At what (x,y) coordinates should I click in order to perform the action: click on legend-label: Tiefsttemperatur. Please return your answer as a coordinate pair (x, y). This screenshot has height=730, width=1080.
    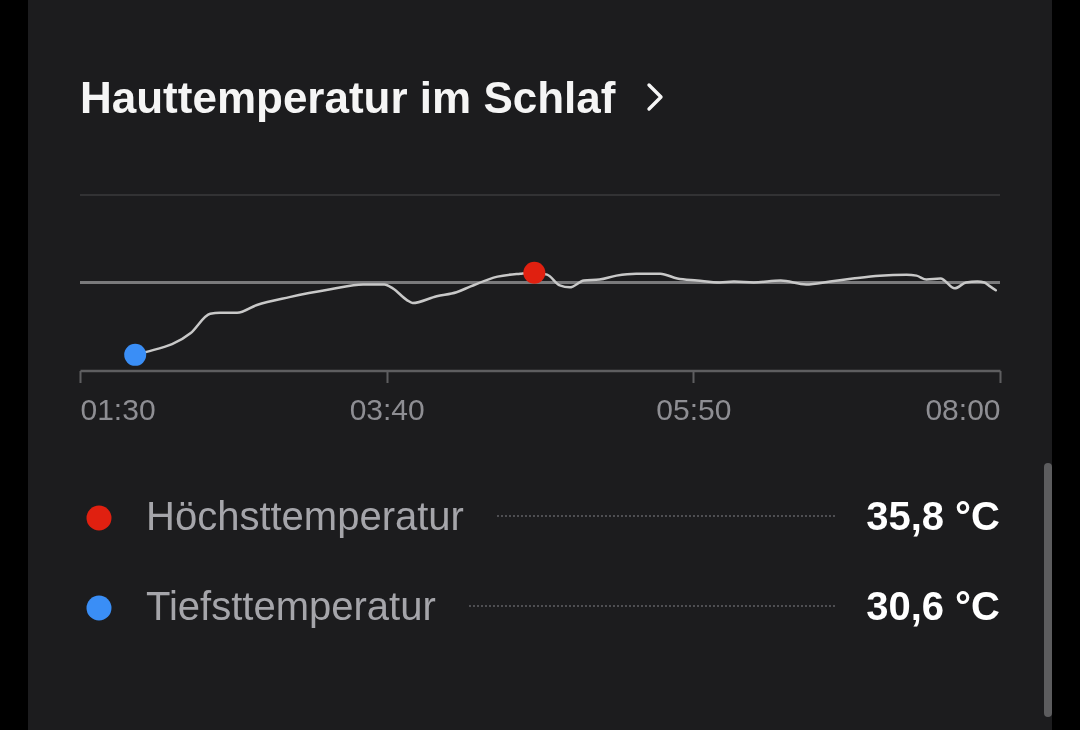
    Looking at the image, I should click on (291, 606).